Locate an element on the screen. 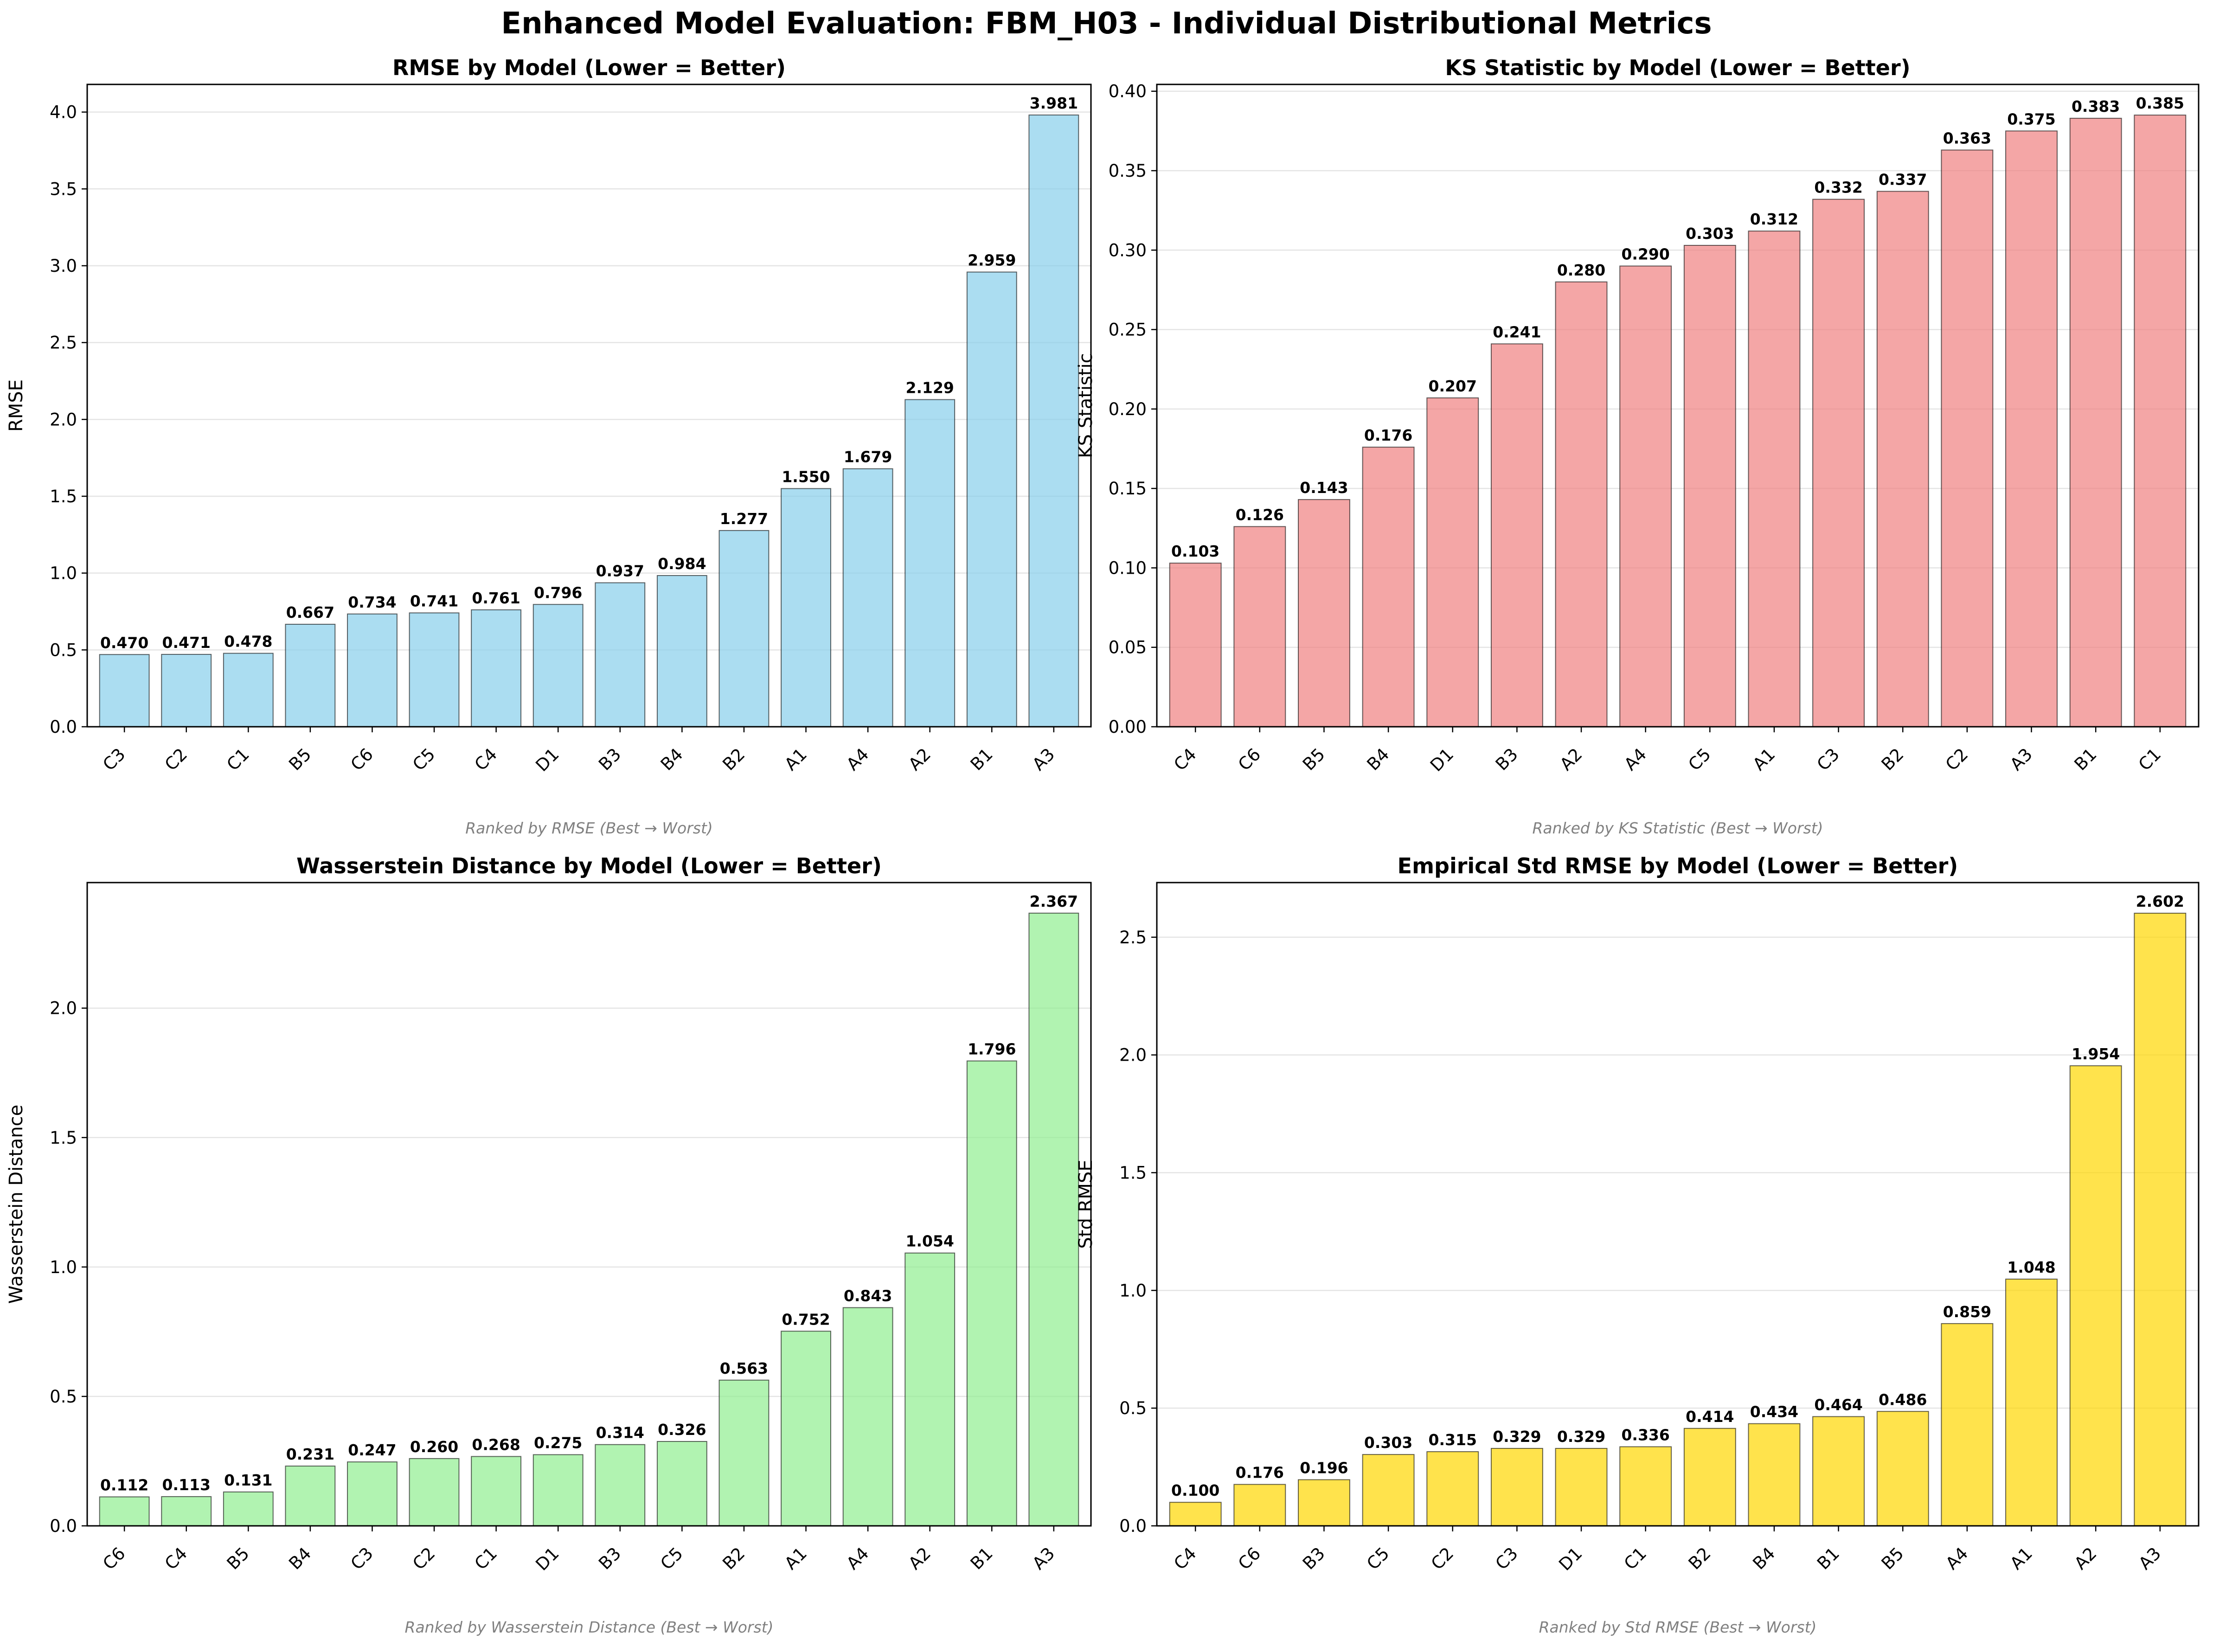  bar-value-label: 0.478 is located at coordinates (248, 642).